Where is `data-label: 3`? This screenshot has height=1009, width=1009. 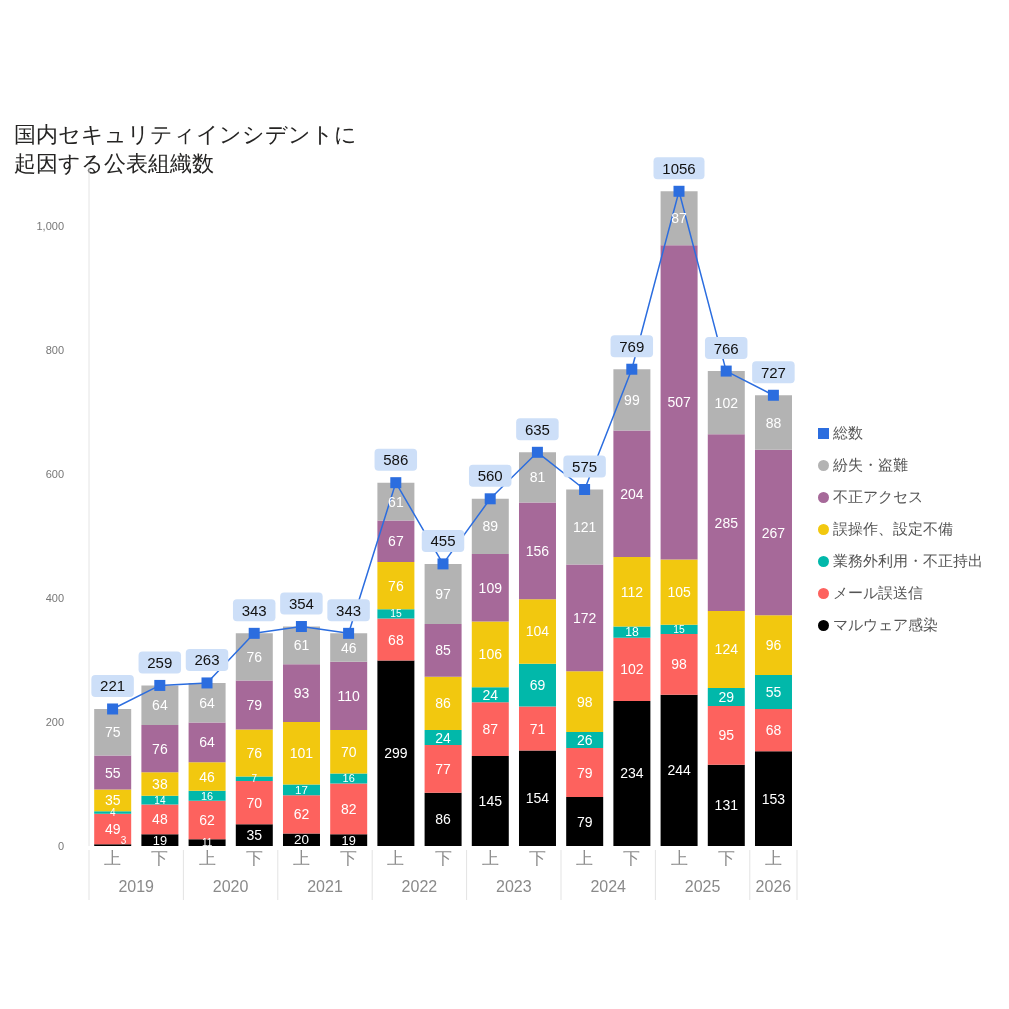
data-label: 3 is located at coordinates (123, 840).